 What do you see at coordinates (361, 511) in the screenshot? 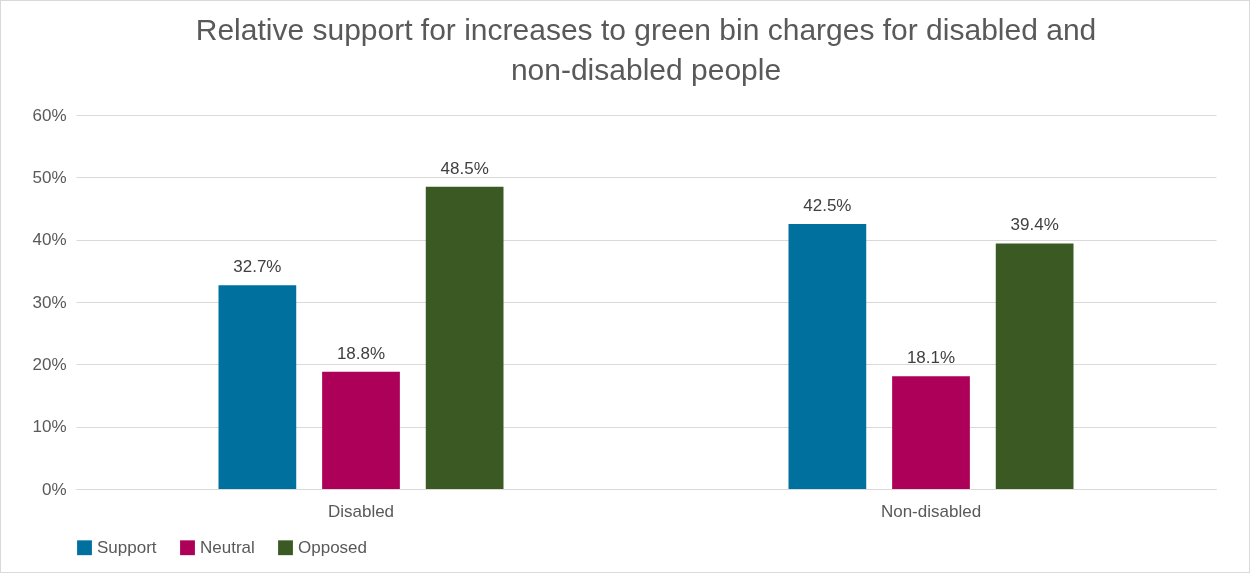
I see `x-tick-label: Disabled` at bounding box center [361, 511].